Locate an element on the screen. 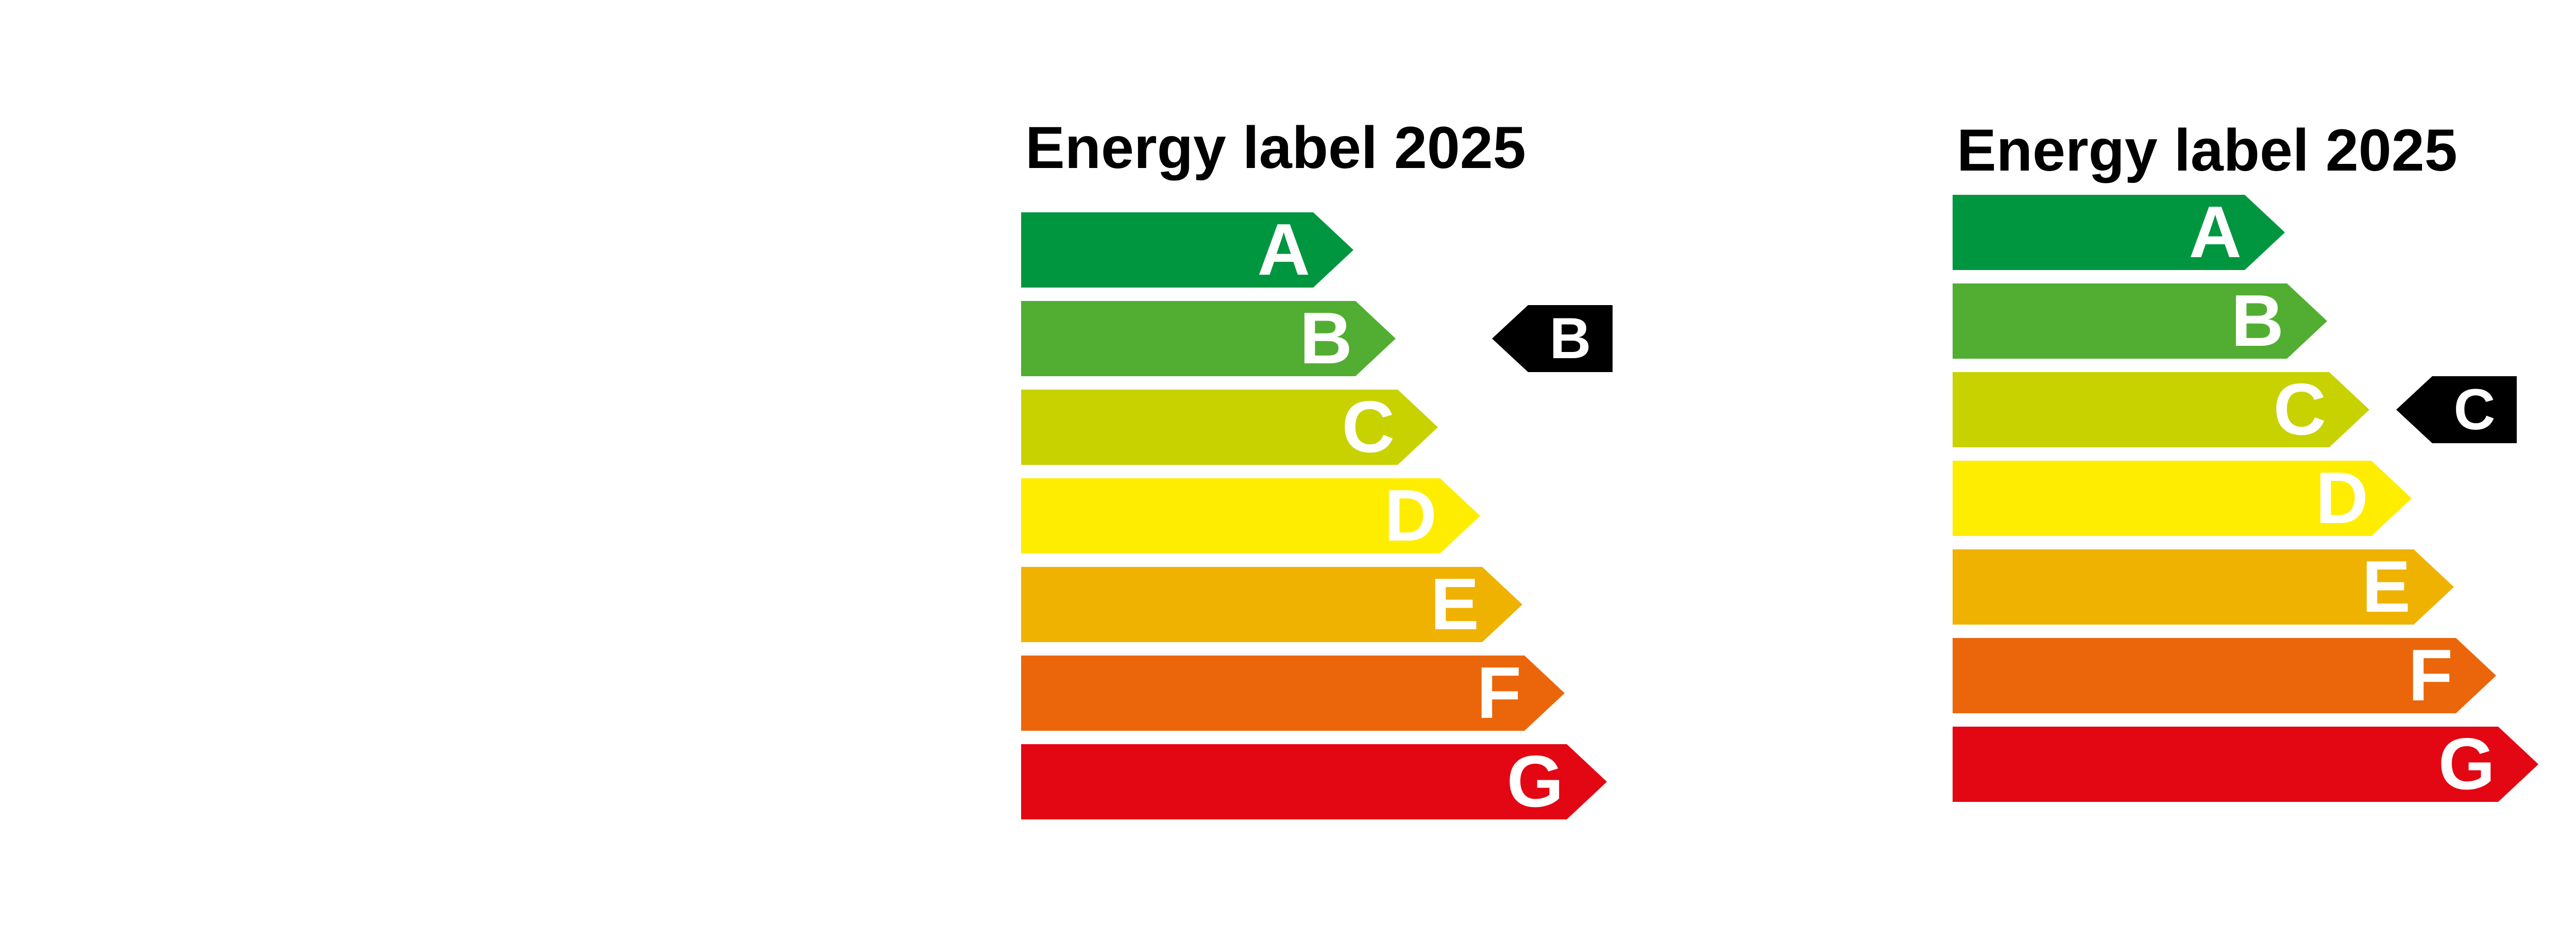  rating-tag: B is located at coordinates (1552, 338).